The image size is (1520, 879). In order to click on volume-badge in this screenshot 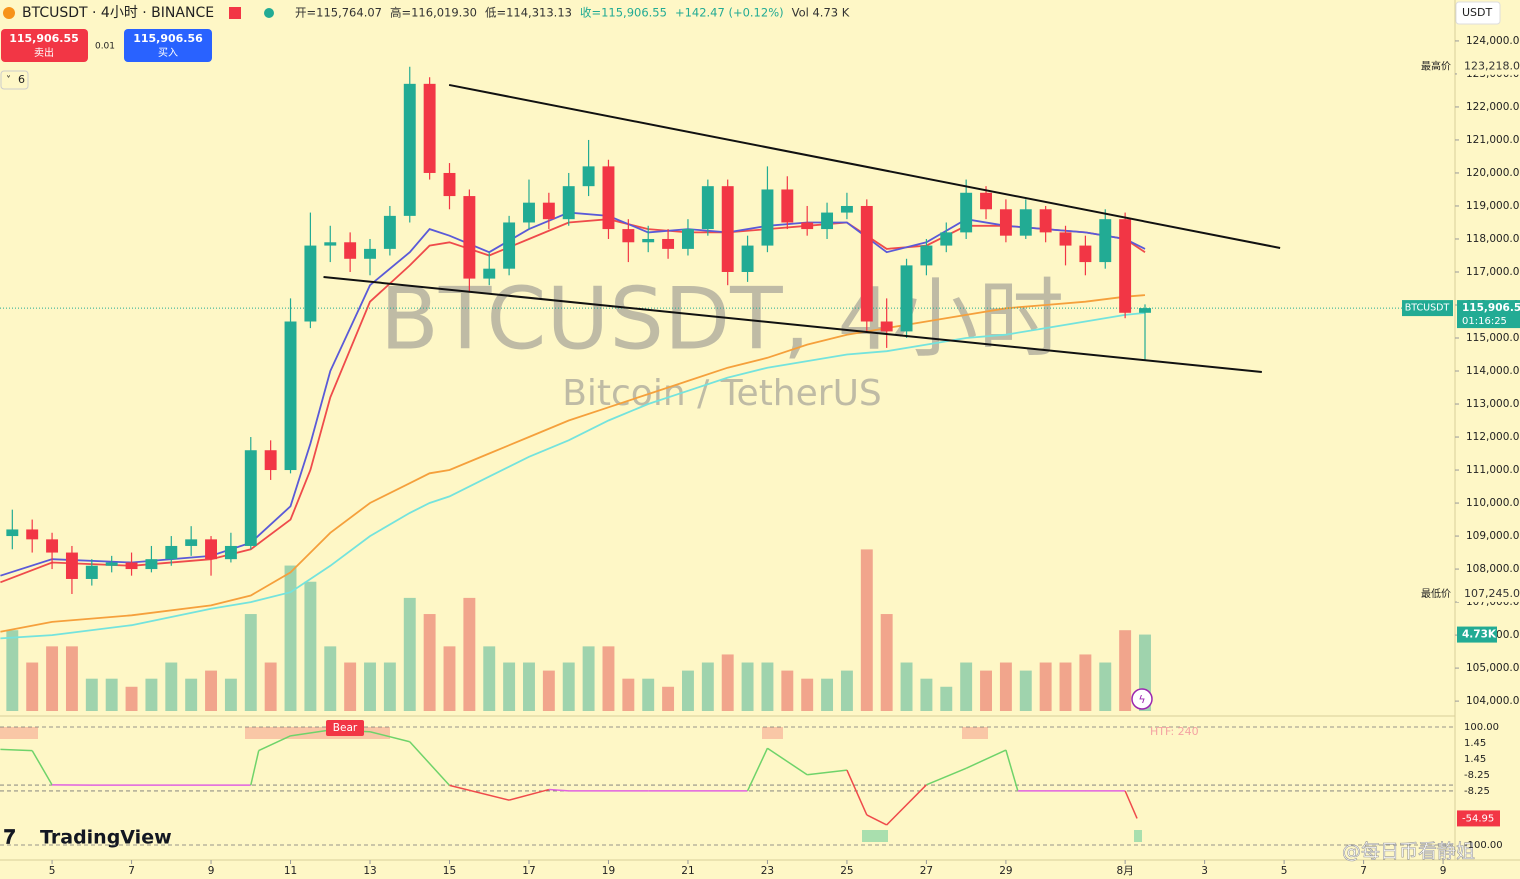, I will do `click(1477, 634)`.